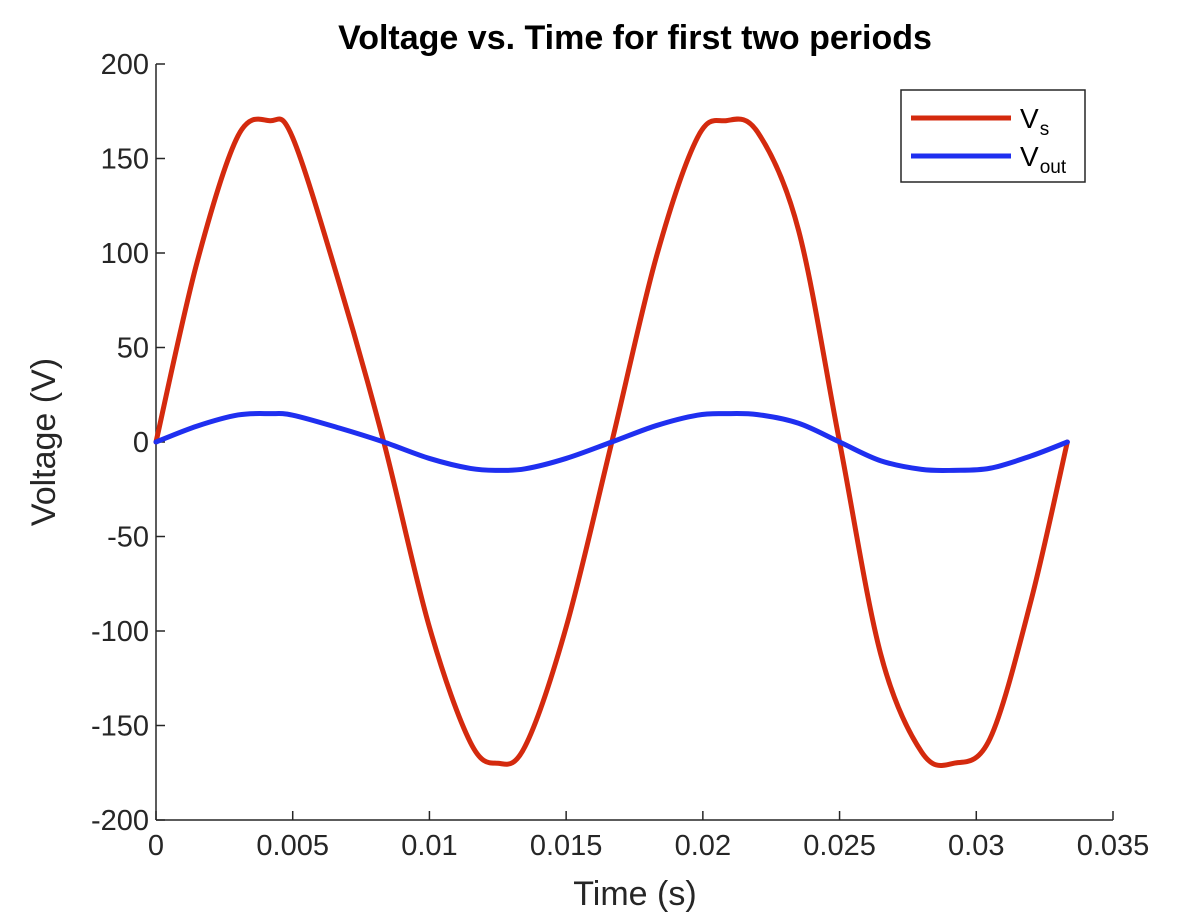  I want to click on x-tick-label: 0.025, so click(839, 846).